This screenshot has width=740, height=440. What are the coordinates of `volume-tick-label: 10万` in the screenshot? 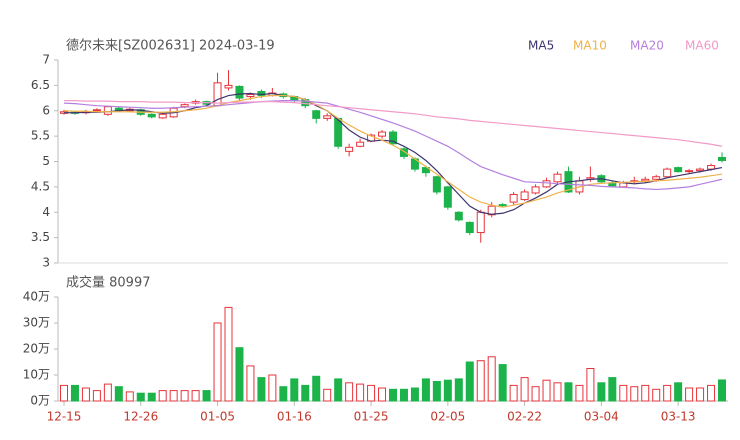 It's located at (36, 375).